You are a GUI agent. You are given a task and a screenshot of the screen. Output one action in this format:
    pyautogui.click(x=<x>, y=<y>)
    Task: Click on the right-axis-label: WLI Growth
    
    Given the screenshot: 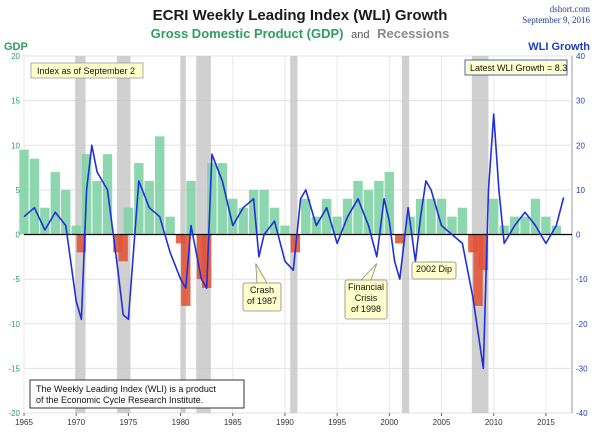 What is the action you would take?
    pyautogui.click(x=559, y=47)
    